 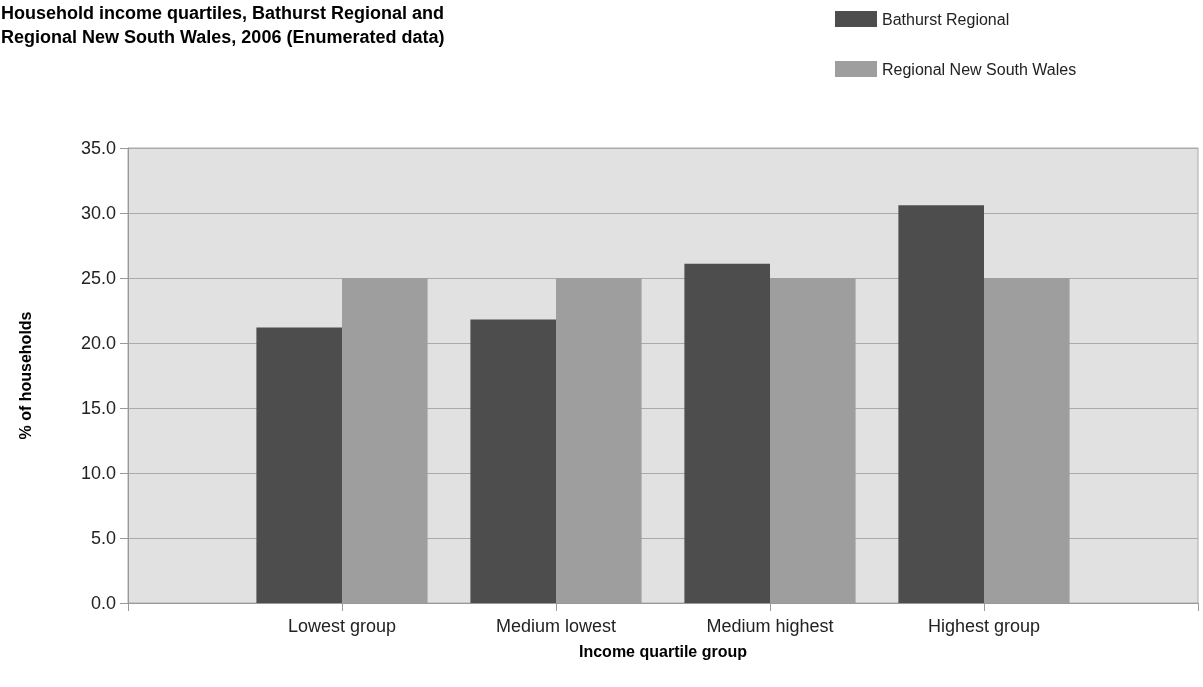 What do you see at coordinates (223, 25) in the screenshot?
I see `chart-title: Household income quartiles, Bathurst Regional and Regional New South Wales, 2006 (Enumerated data)` at bounding box center [223, 25].